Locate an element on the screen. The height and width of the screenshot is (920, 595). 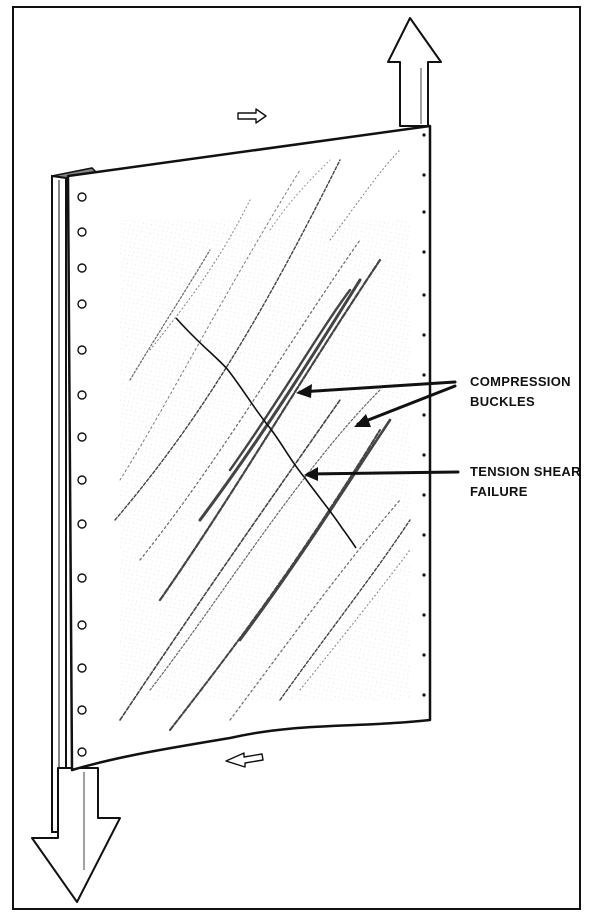
leader-arrowheads is located at coordinates (333, 432).